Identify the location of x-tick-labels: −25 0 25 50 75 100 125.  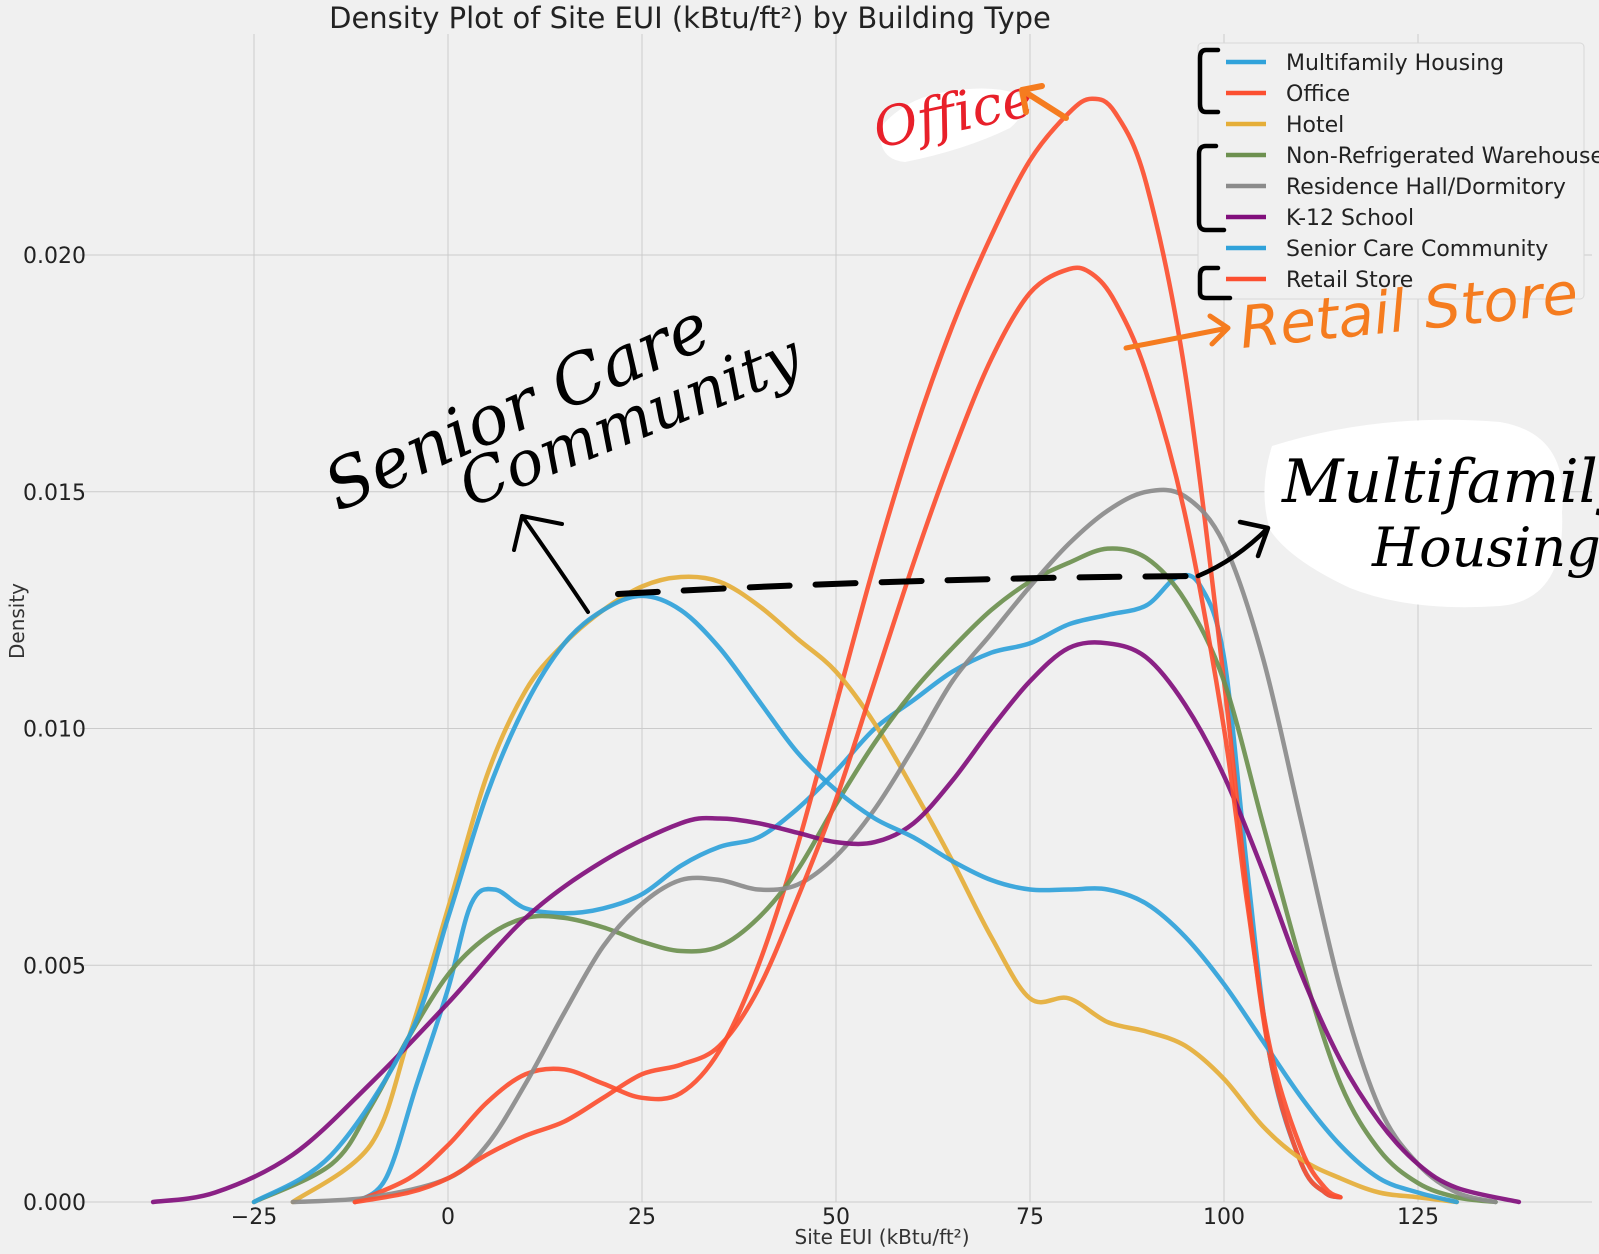
(835, 1217).